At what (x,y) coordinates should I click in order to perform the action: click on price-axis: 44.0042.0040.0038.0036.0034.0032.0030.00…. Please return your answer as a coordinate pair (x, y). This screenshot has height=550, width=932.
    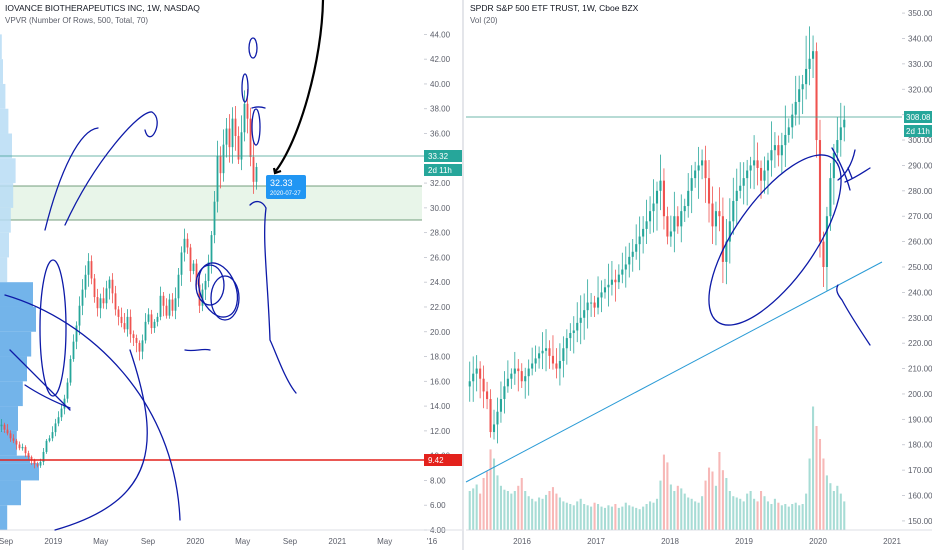
    Looking at the image, I should click on (437, 282).